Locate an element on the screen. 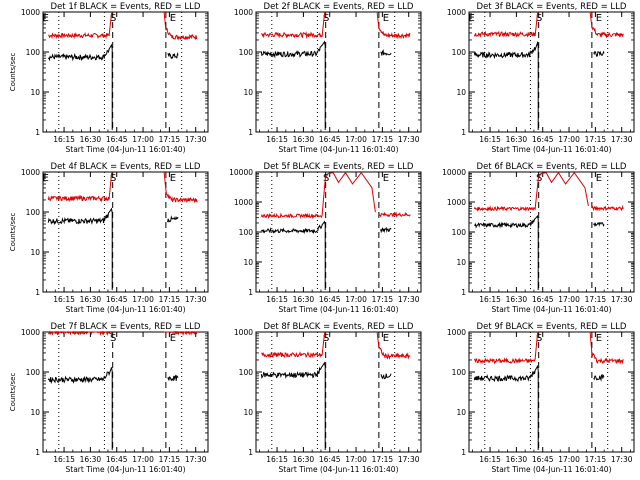  chart-title: Det 1f BLACK = Events, RED = LLD is located at coordinates (126, 7).